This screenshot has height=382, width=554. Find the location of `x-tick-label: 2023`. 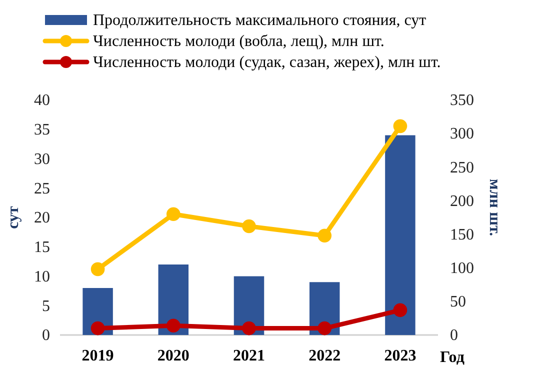

x-tick-label: 2023 is located at coordinates (400, 355).